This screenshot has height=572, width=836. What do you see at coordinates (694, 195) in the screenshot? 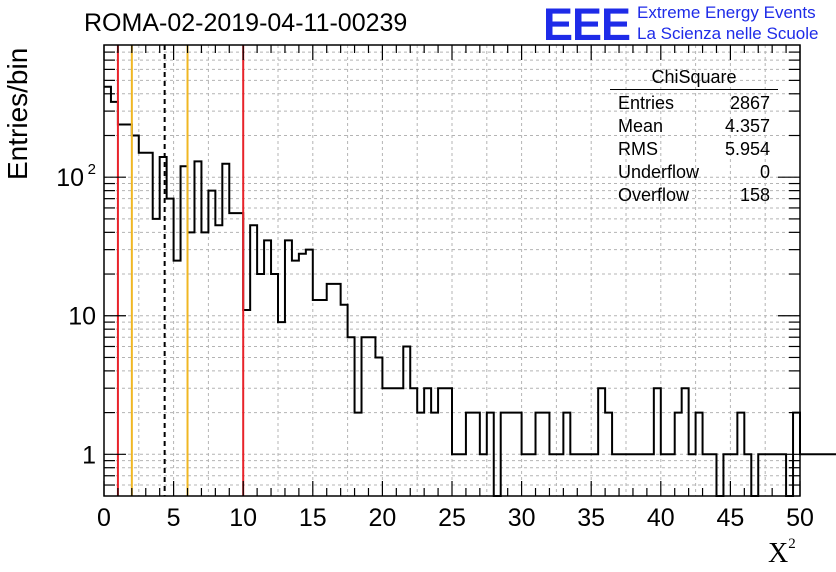
I see `stats-row: Overflow 158` at bounding box center [694, 195].